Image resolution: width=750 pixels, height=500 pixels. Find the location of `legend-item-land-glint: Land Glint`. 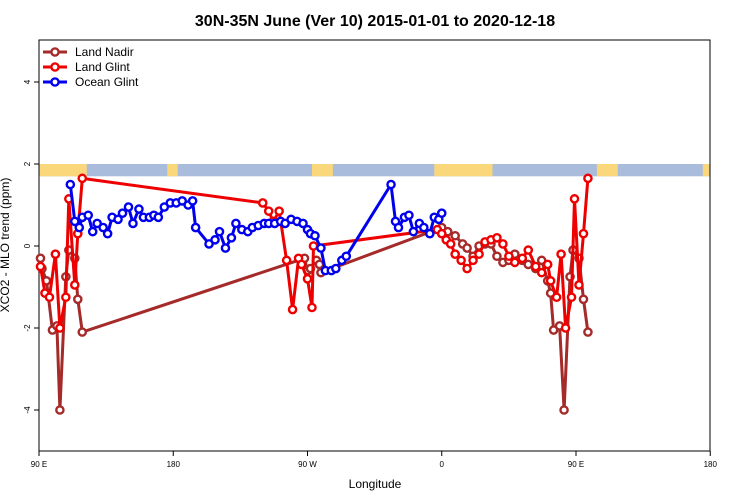

legend-item-land-glint: Land Glint is located at coordinates (86, 67).